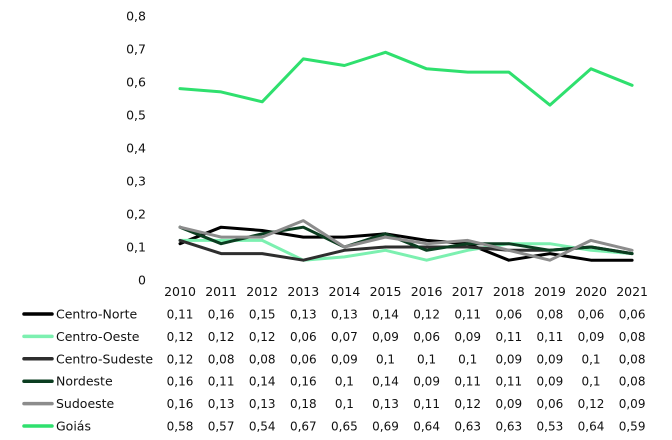  Describe the element at coordinates (385, 427) in the screenshot. I see `data-label: 0,69` at that location.